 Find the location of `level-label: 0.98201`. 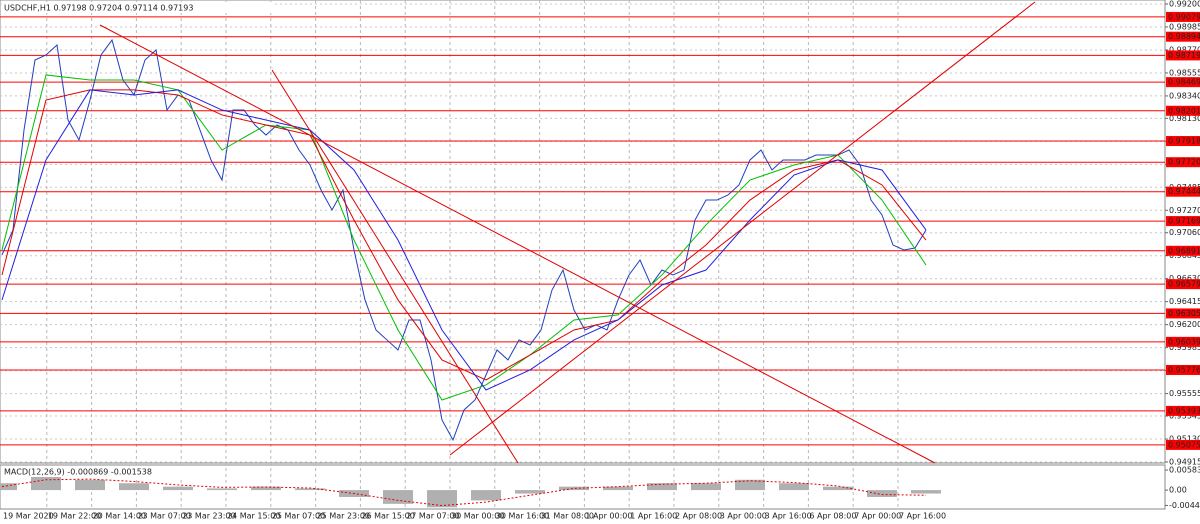

level-label: 0.98201 is located at coordinates (1184, 110).